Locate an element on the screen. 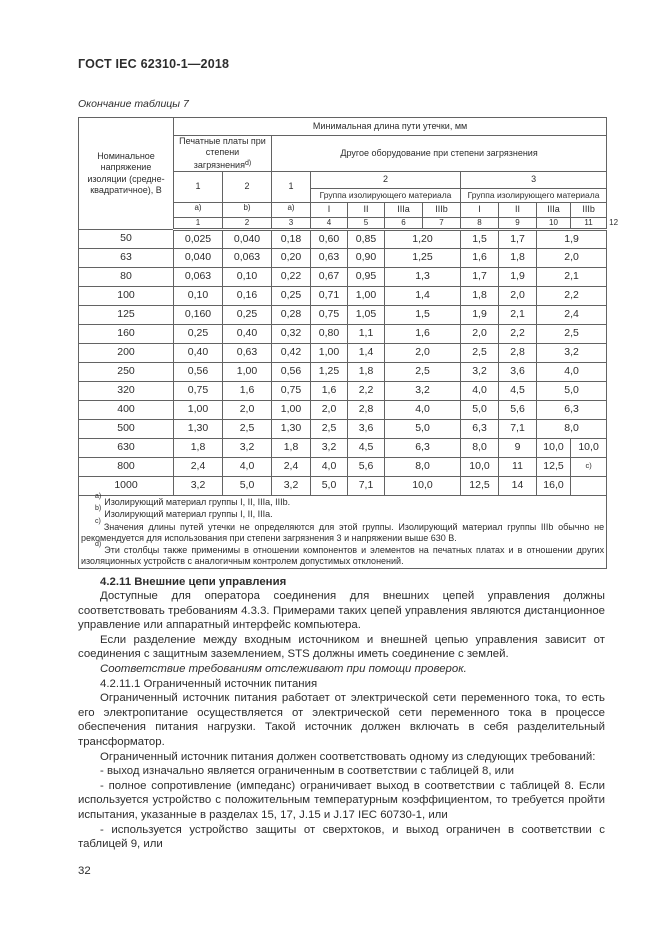  table-cell: 63 is located at coordinates (126, 258).